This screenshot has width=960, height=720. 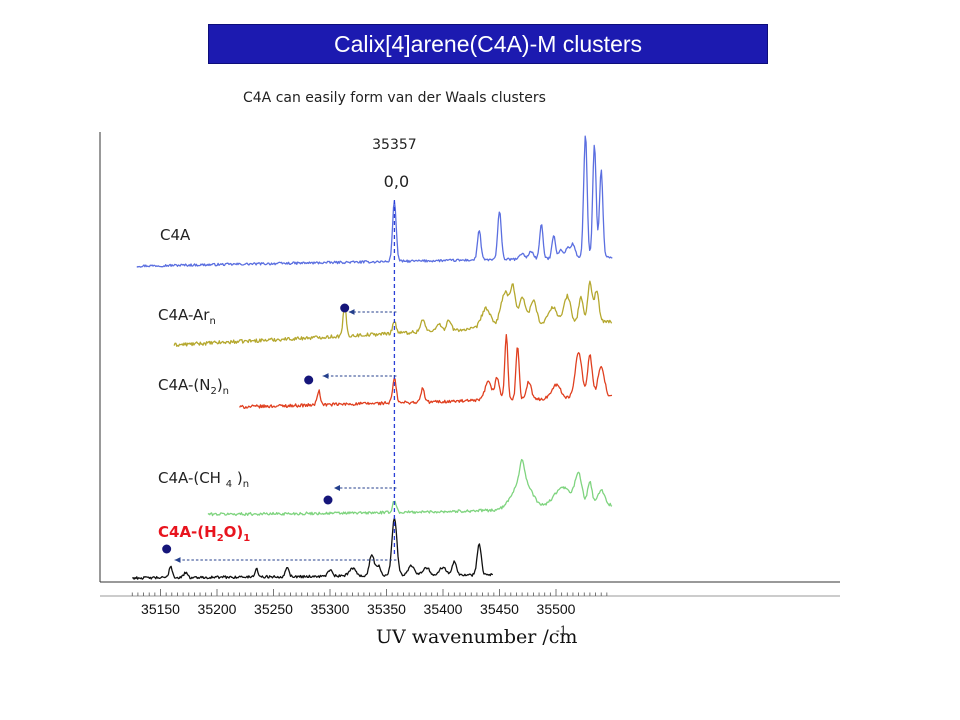 What do you see at coordinates (203, 479) in the screenshot?
I see `series-label: C4A-(CH 4 )n` at bounding box center [203, 479].